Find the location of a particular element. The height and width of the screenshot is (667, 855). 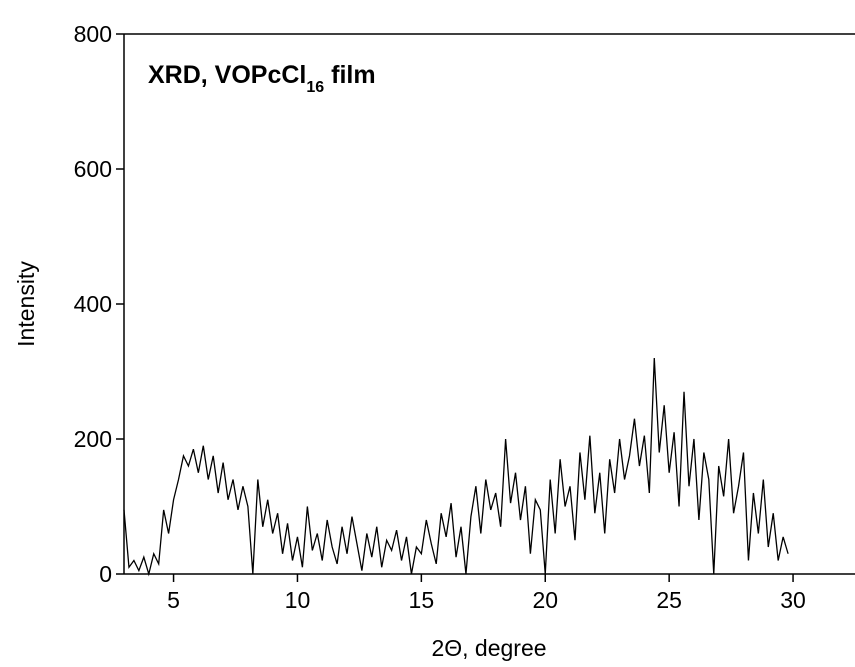

annotation-subscript: 16 is located at coordinates (315, 87).